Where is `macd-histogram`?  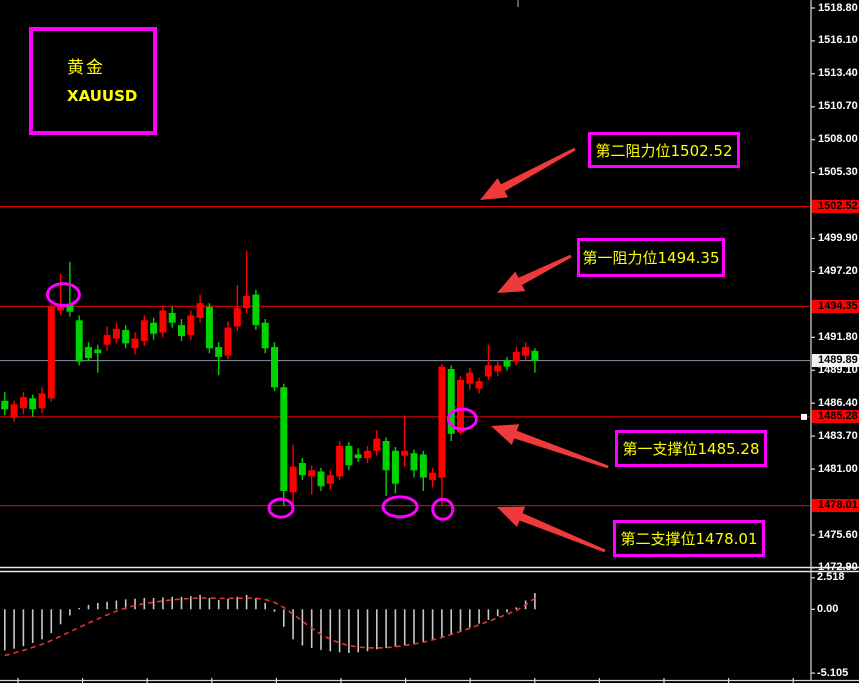 macd-histogram is located at coordinates (270, 623).